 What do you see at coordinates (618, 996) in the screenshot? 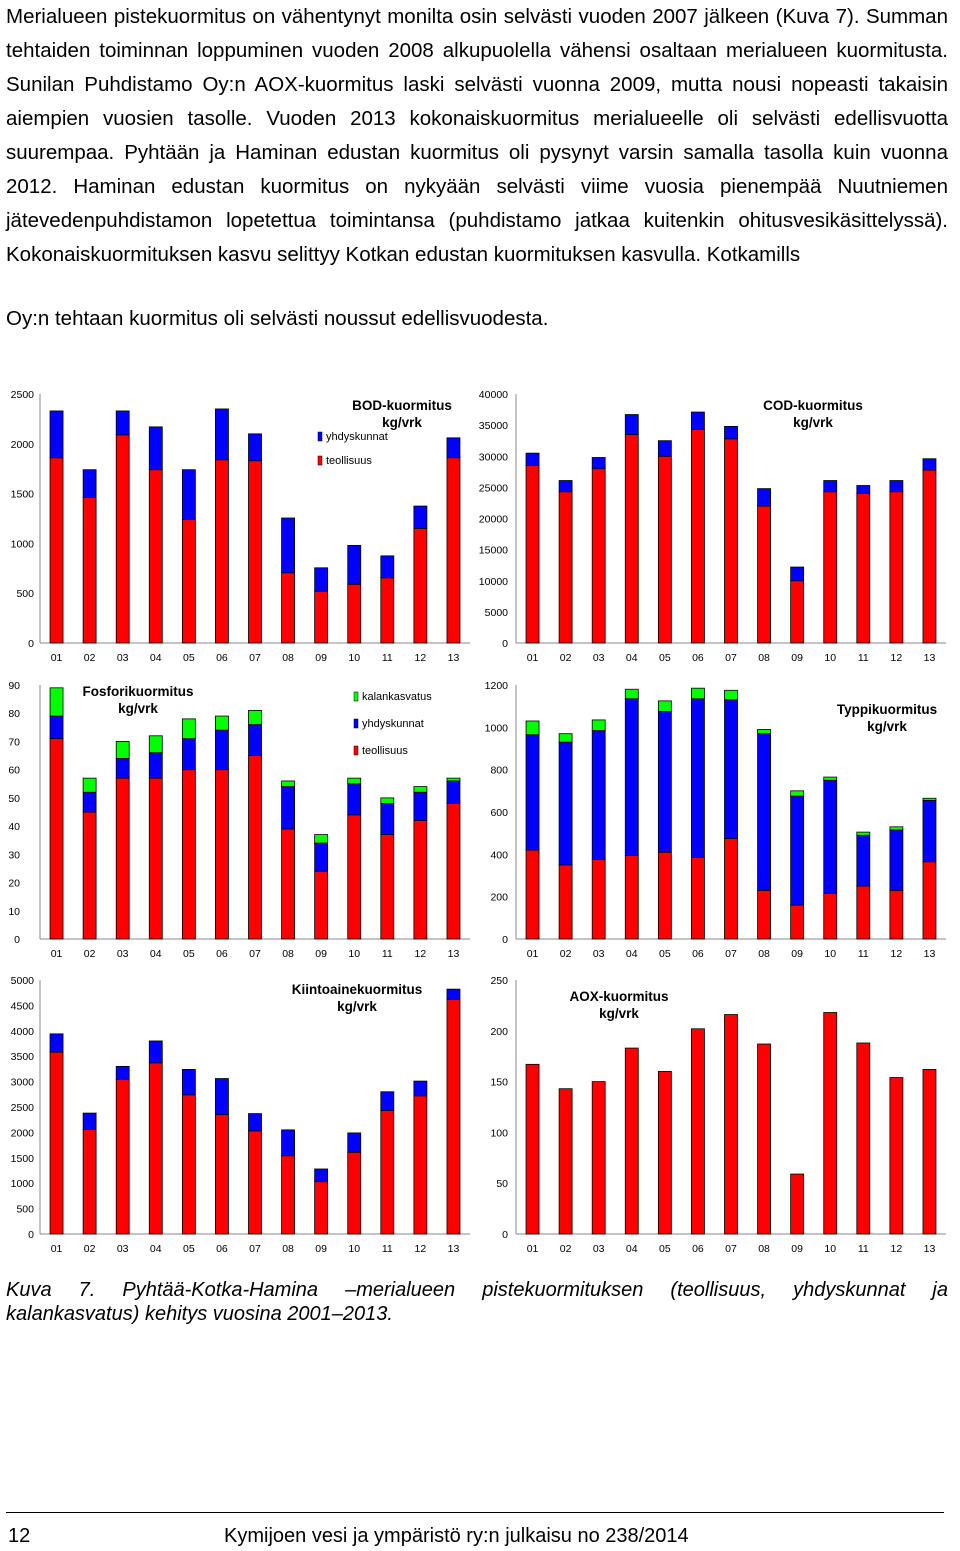
I see `chart-title: AOX-kuormitus` at bounding box center [618, 996].